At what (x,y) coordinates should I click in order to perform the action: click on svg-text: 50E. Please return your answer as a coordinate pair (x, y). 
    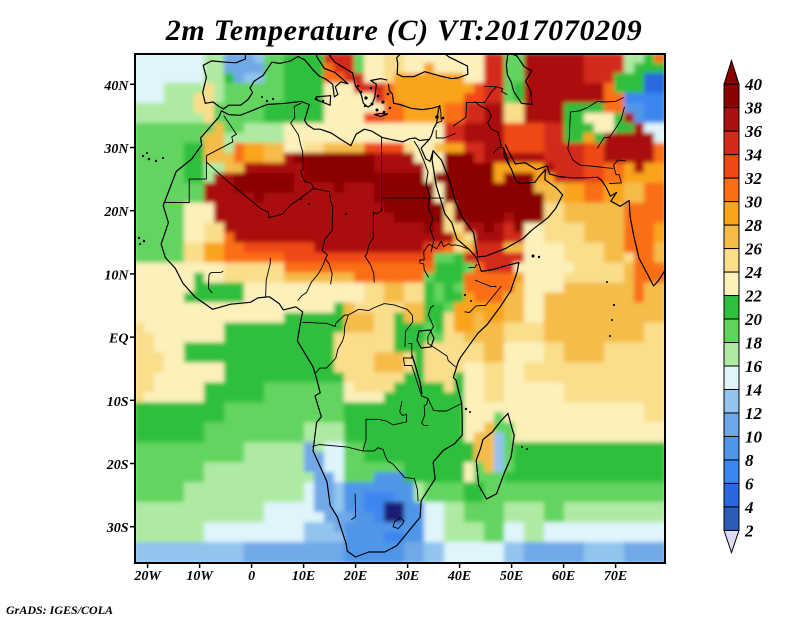
    Looking at the image, I should click on (511, 576).